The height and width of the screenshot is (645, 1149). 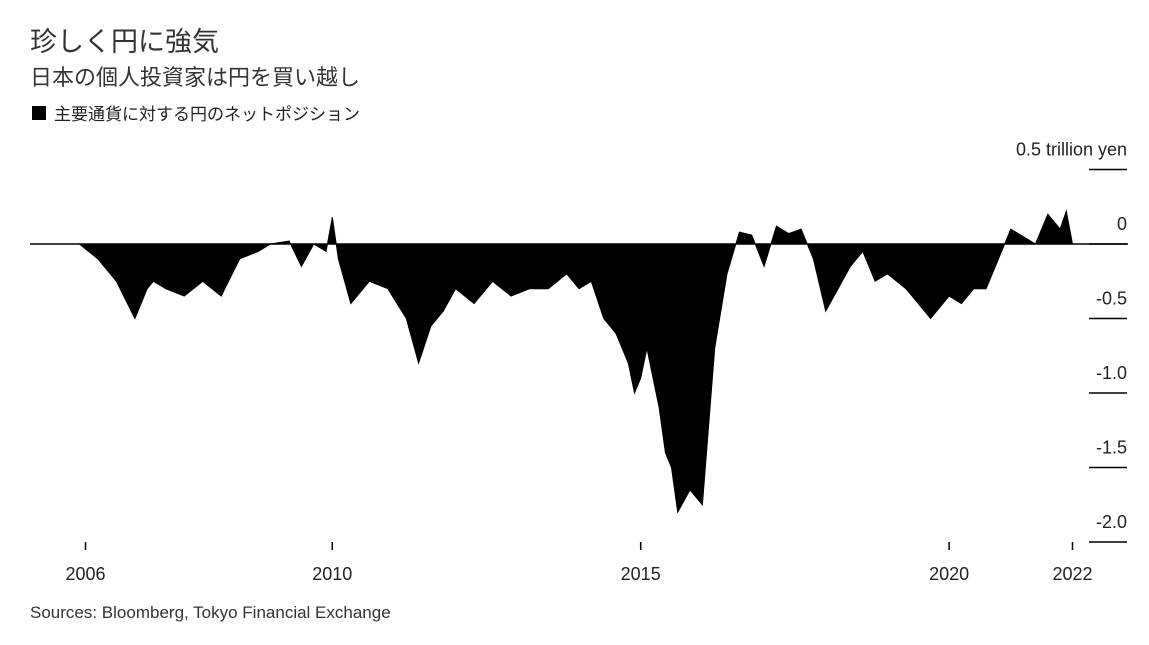 I want to click on y-tick-label: 0, so click(x=1122, y=224).